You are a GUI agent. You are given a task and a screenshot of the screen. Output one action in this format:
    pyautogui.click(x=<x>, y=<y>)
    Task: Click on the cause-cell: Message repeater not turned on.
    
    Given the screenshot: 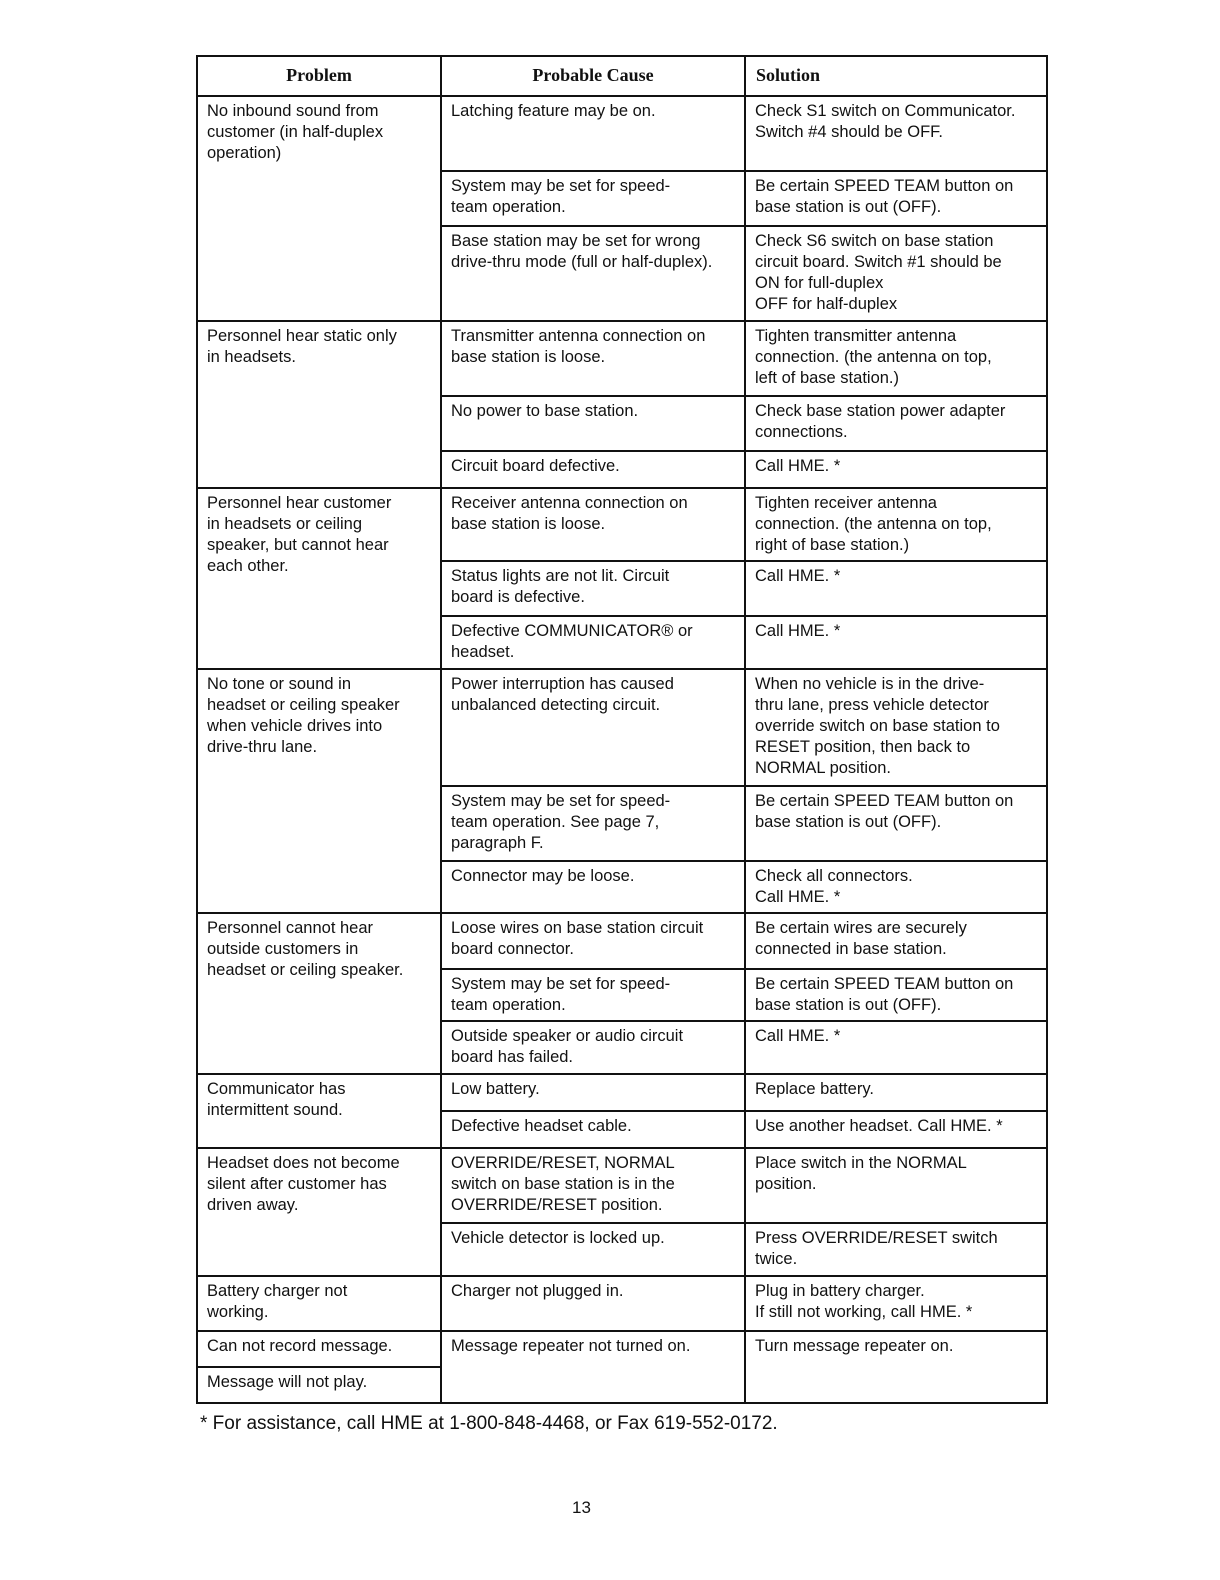 What is the action you would take?
    pyautogui.click(x=593, y=1367)
    